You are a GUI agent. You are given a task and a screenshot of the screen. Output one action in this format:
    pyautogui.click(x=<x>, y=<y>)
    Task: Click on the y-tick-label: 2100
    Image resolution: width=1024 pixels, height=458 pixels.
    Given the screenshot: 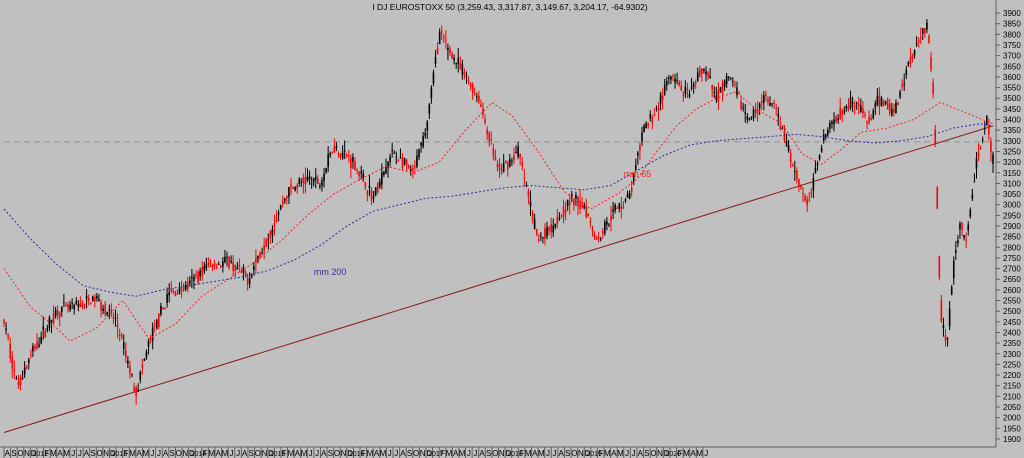 What is the action you would take?
    pyautogui.click(x=1012, y=396)
    